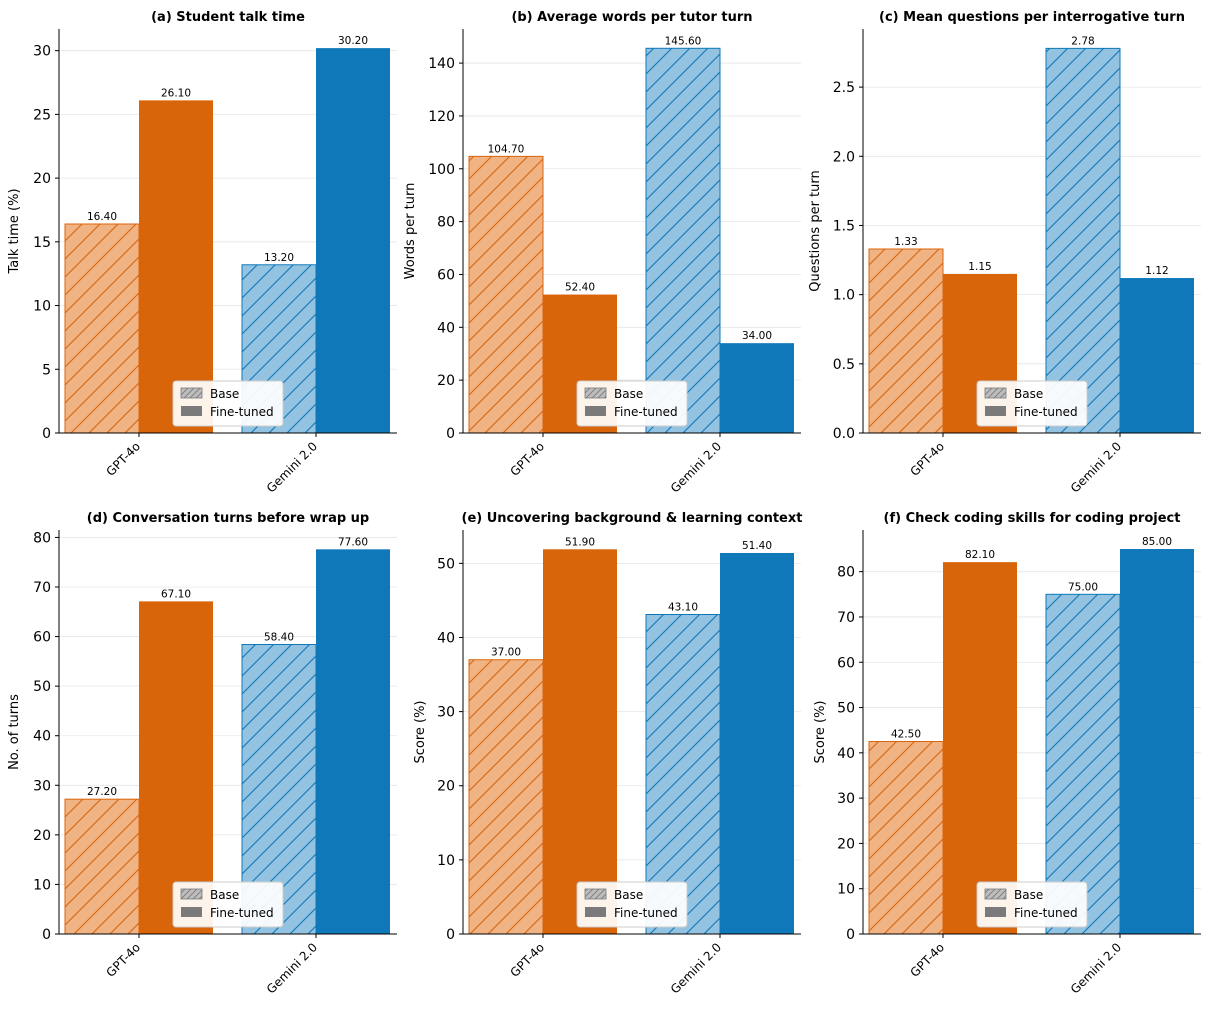 The image size is (1211, 1011). What do you see at coordinates (683, 41) in the screenshot?
I see `value-label: 145.60` at bounding box center [683, 41].